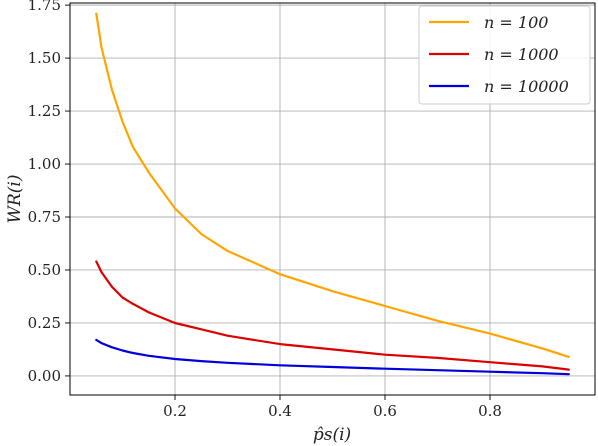  I want to click on y-tick-label: 1.00, so click(44, 164).